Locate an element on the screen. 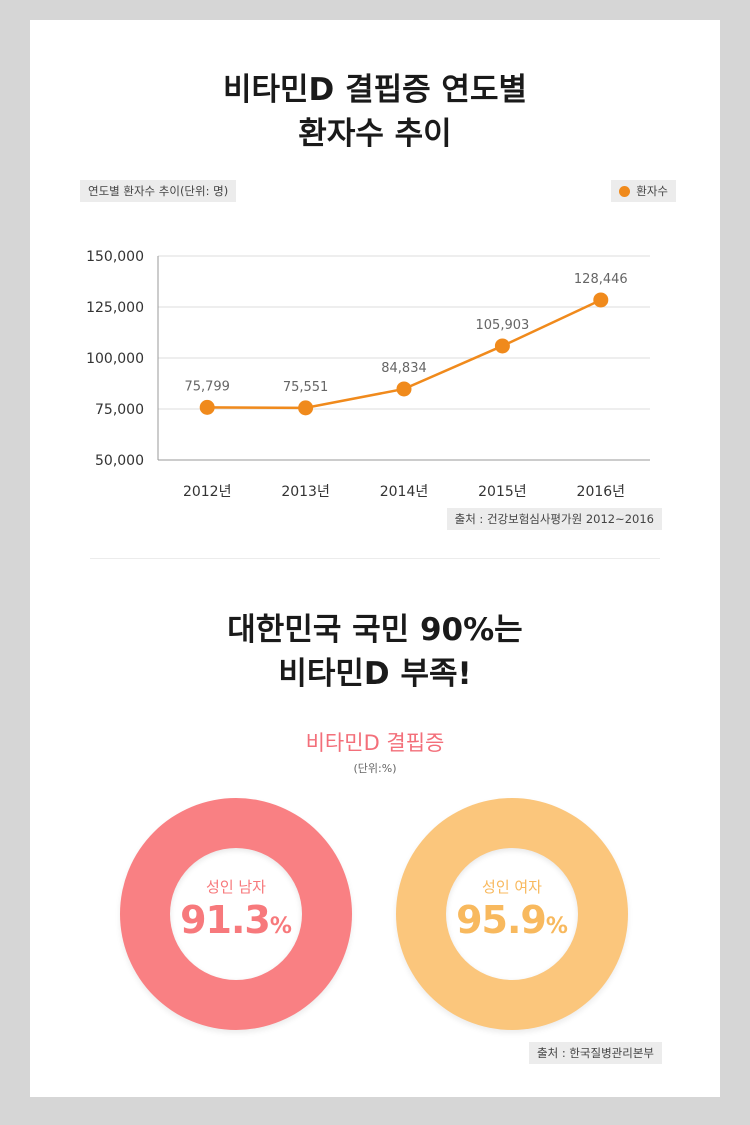  donut-female-center: 성인 여자 95.9% is located at coordinates (512, 914).